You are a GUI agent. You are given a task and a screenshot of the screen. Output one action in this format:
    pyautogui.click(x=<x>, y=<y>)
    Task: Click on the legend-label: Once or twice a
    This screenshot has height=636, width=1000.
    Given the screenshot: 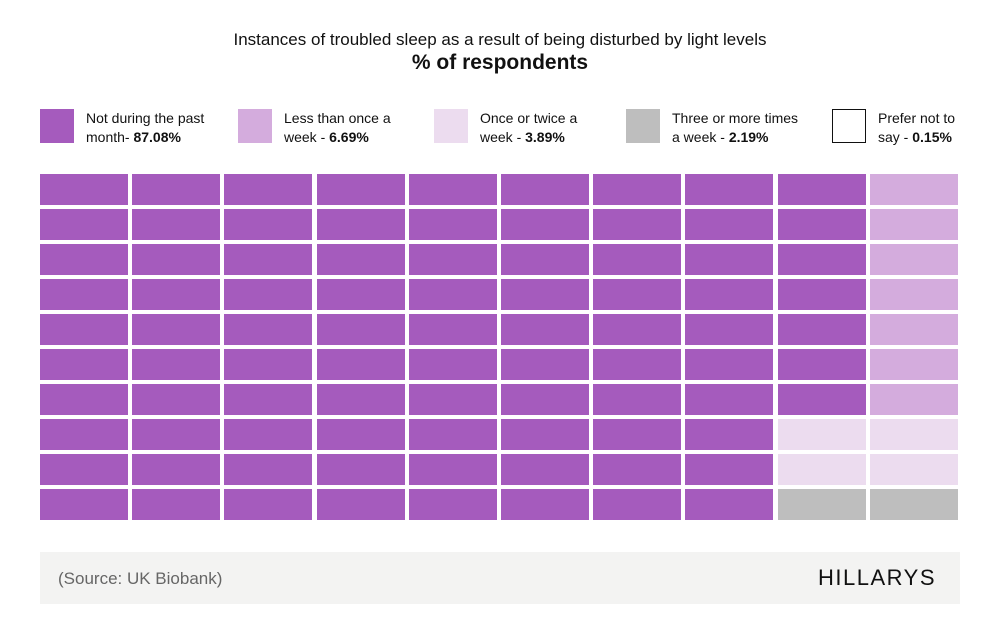 What is the action you would take?
    pyautogui.click(x=529, y=118)
    